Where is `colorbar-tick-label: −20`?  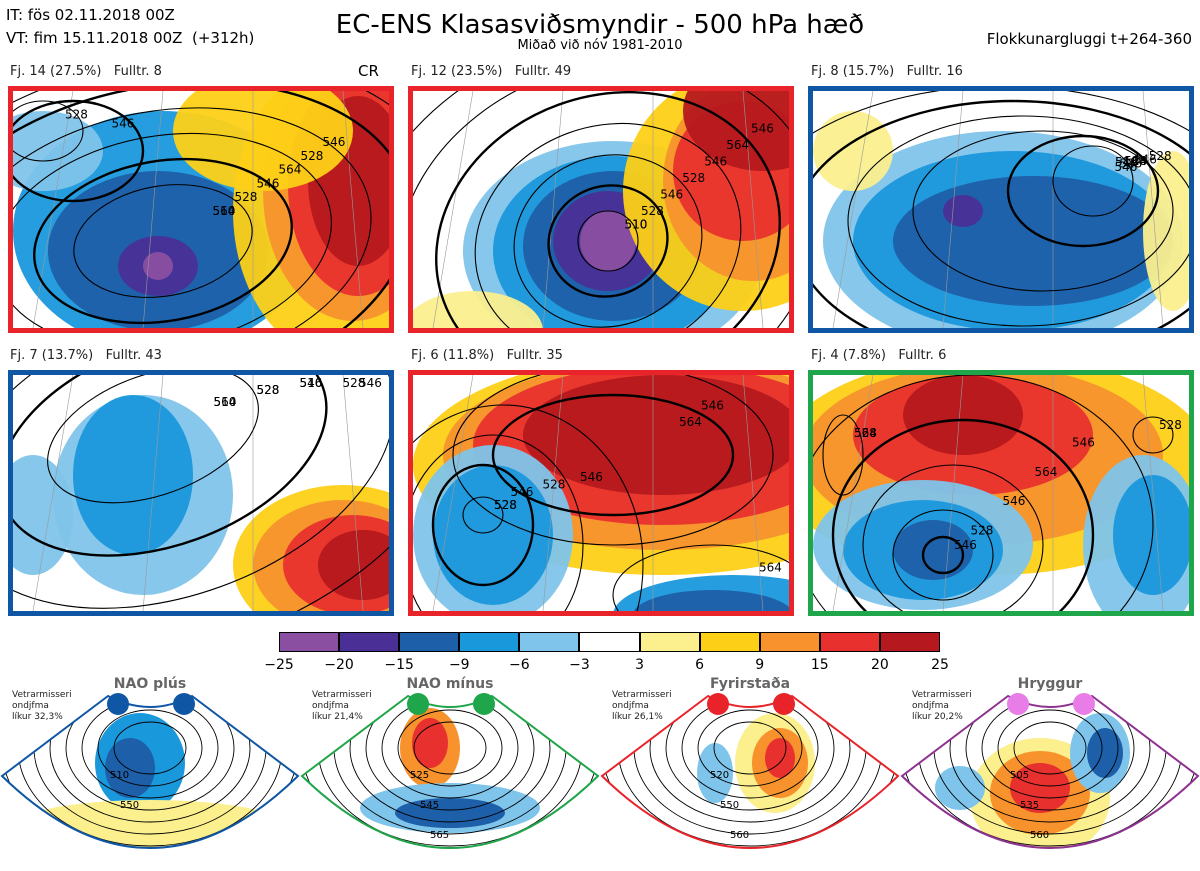
colorbar-tick-label: −20 is located at coordinates (339, 665).